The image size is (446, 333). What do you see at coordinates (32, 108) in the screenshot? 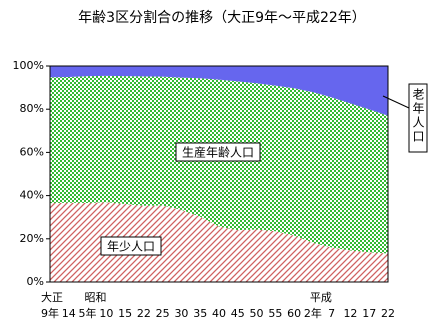
I see `y-tick-label: 80%` at bounding box center [32, 108].